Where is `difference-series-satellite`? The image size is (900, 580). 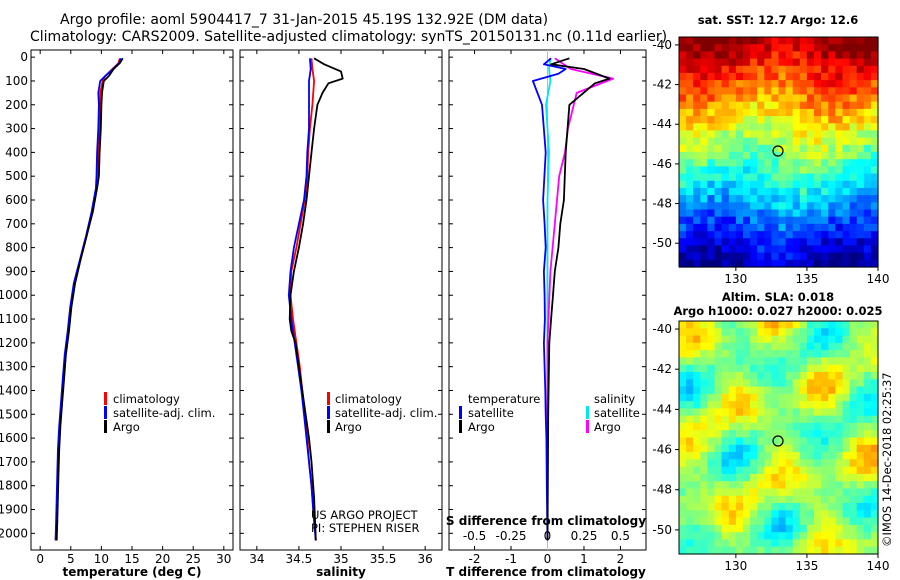 difference-series-satellite is located at coordinates (549, 299).